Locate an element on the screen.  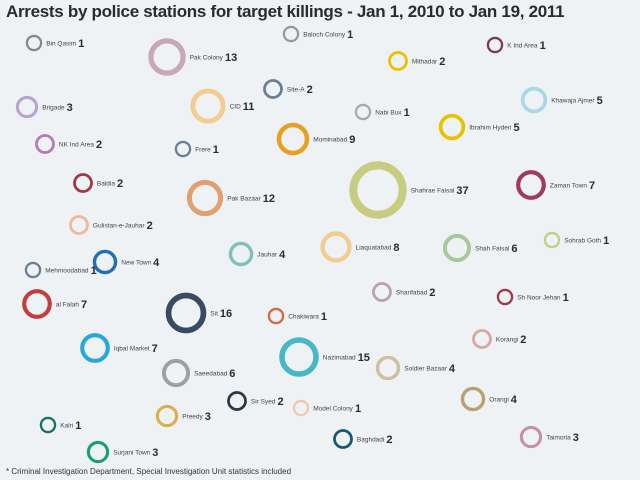
bubble-value-frere: 1 is located at coordinates (216, 150).